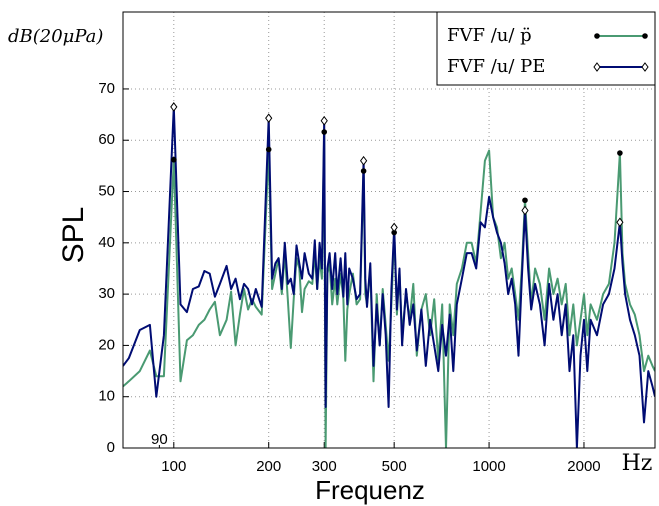 This screenshot has height=506, width=659. Describe the element at coordinates (489, 35) in the screenshot. I see `legend-label: FVF /u/ p̈` at that location.